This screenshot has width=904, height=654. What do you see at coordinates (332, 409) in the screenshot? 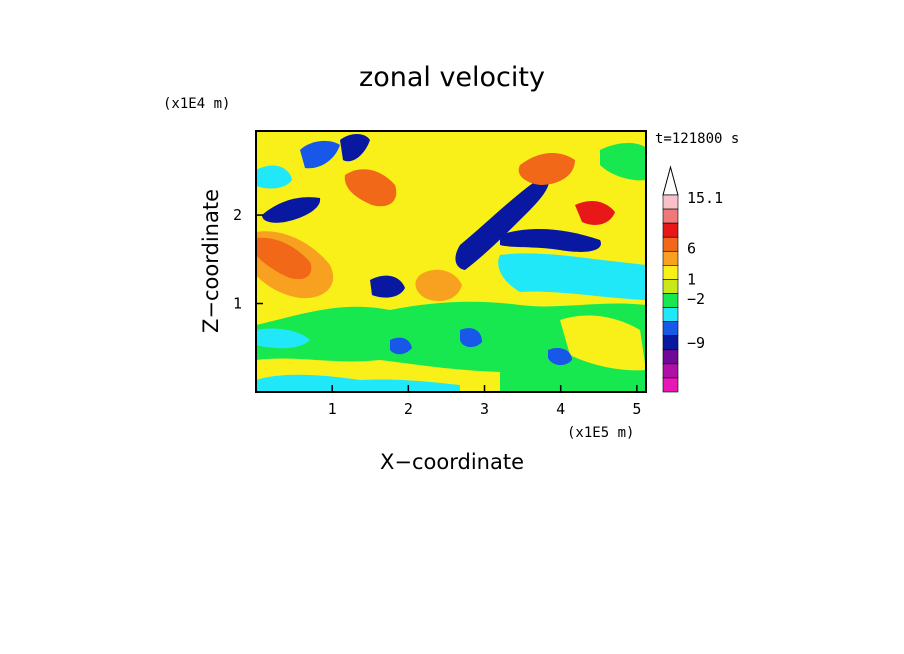
I see `x-tick-label: 1` at bounding box center [332, 409].